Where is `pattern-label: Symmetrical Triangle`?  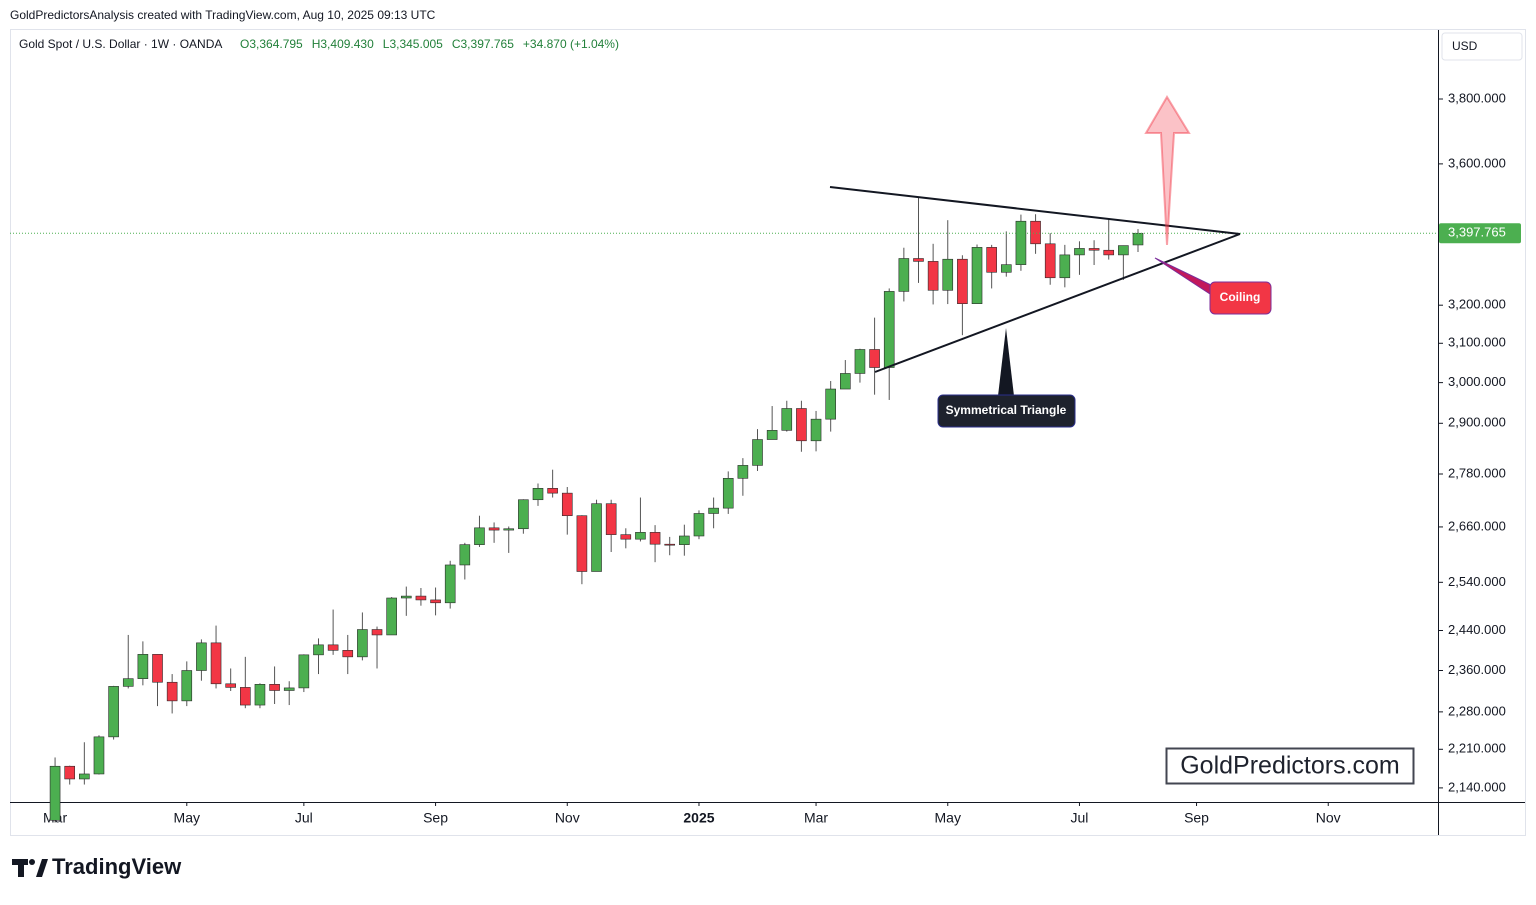 pattern-label: Symmetrical Triangle is located at coordinates (1006, 410).